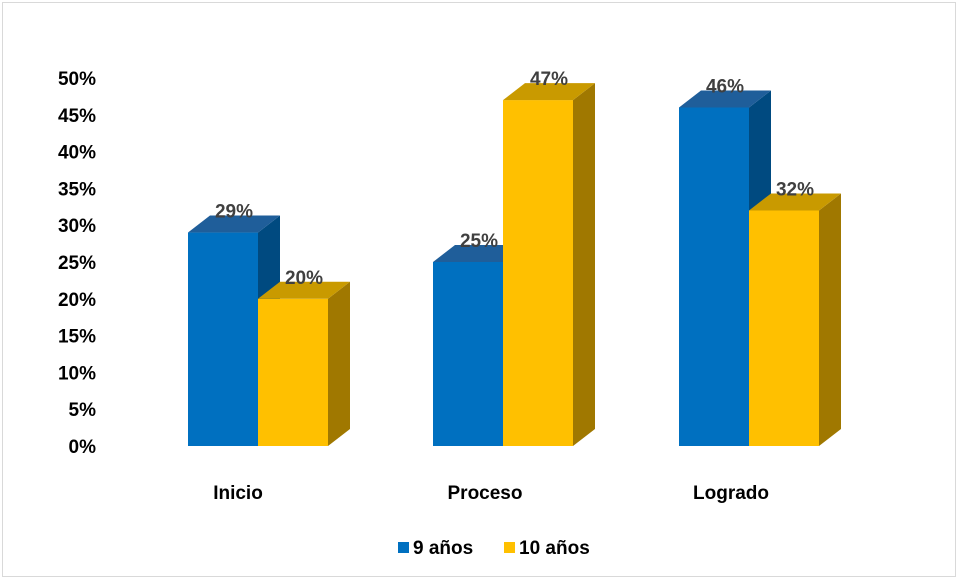 Image resolution: width=958 pixels, height=579 pixels. Describe the element at coordinates (725, 86) in the screenshot. I see `data-label: 46%` at that location.